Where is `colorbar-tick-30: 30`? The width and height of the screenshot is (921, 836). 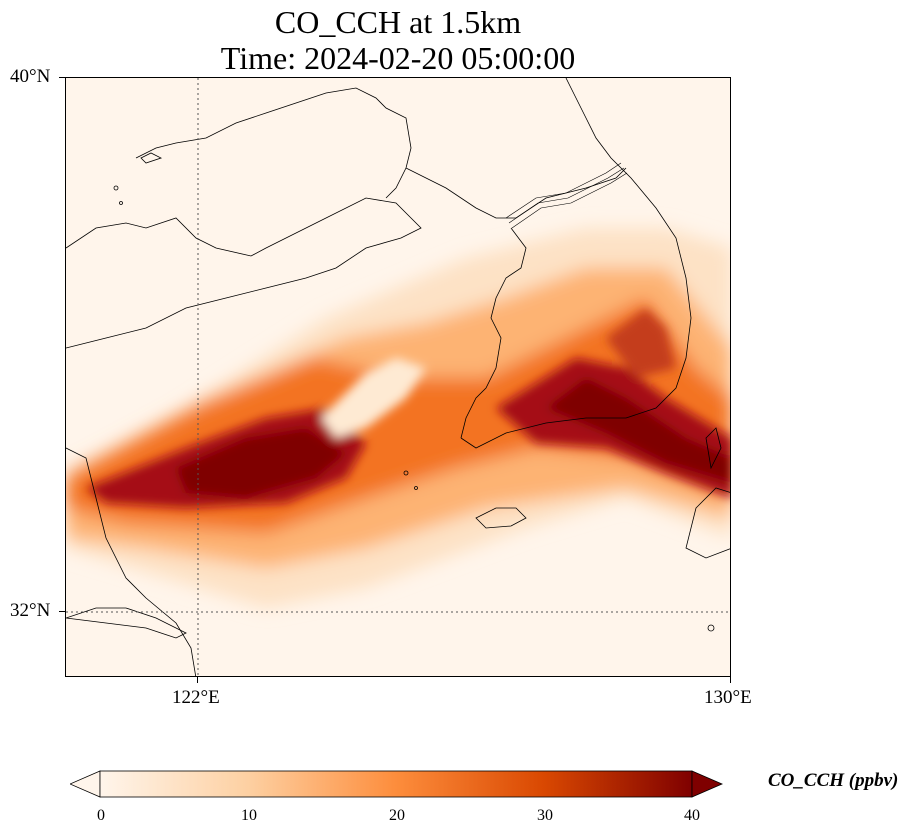
colorbar-tick-30: 30 is located at coordinates (545, 815).